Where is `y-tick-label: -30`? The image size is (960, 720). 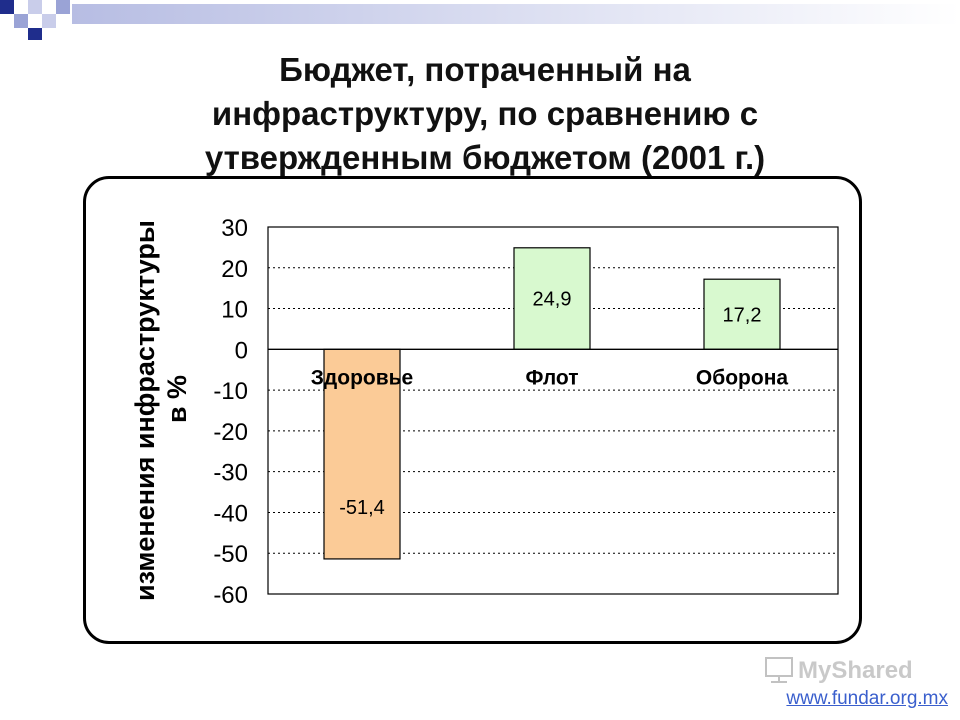 y-tick-label: -30 is located at coordinates (230, 473).